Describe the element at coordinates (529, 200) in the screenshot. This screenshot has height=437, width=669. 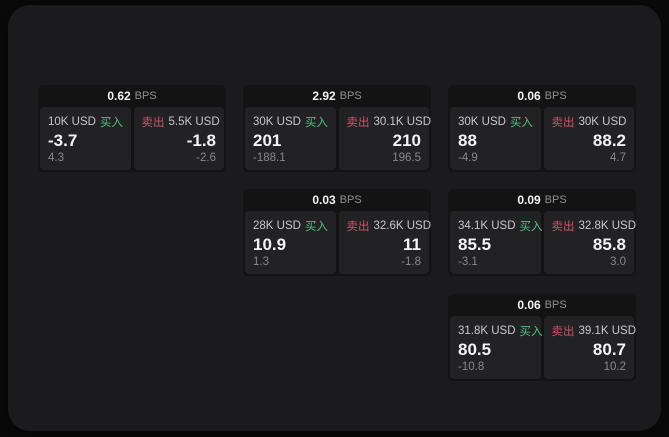
I see `bps-value: 0.09` at that location.